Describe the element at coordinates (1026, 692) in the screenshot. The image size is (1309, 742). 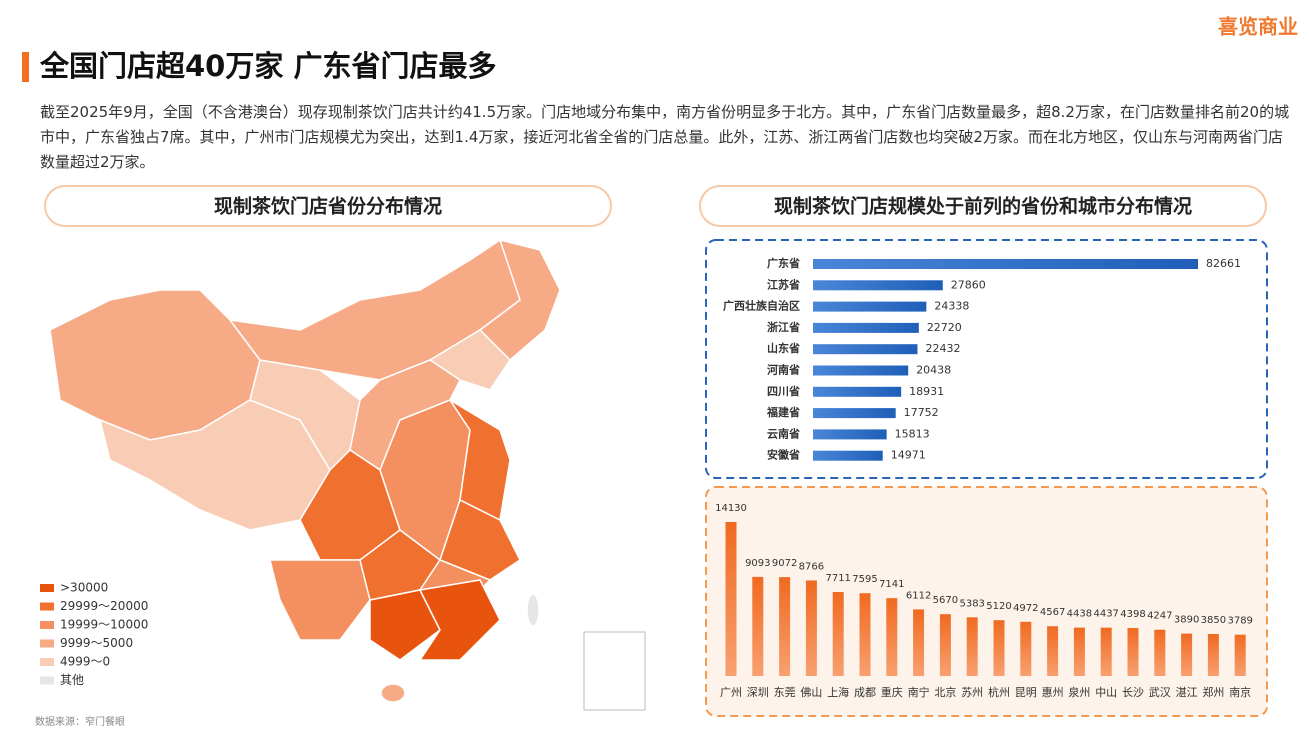
I see `category-label: 昆明` at that location.